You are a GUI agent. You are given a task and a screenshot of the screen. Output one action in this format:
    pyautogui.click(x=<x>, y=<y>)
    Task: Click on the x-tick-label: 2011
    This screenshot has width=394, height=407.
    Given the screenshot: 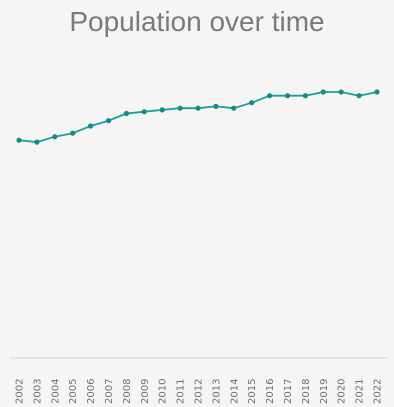 What is the action you would take?
    pyautogui.click(x=181, y=391)
    